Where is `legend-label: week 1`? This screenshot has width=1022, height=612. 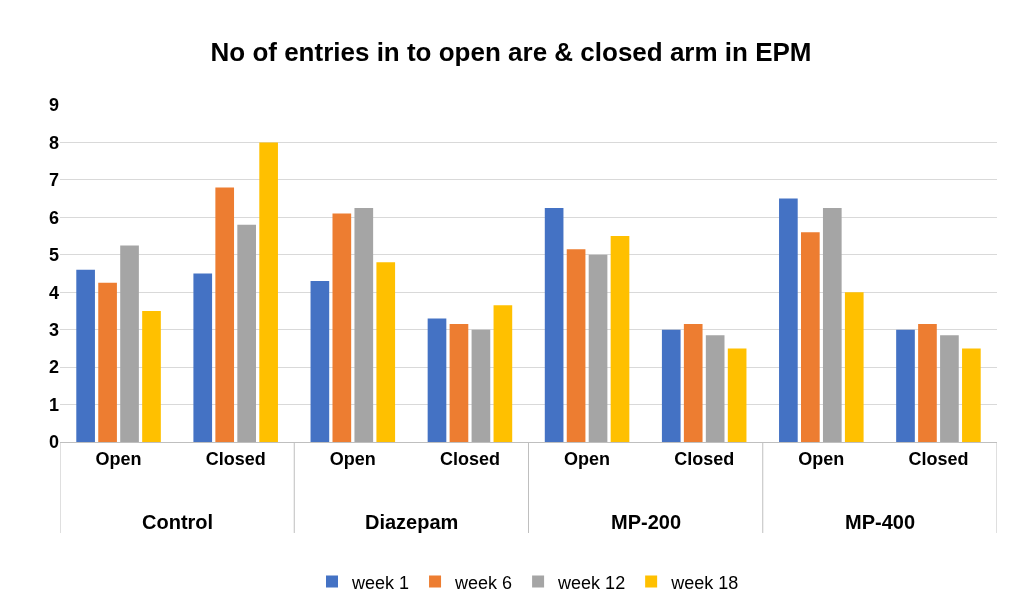
legend-label: week 1 is located at coordinates (380, 582).